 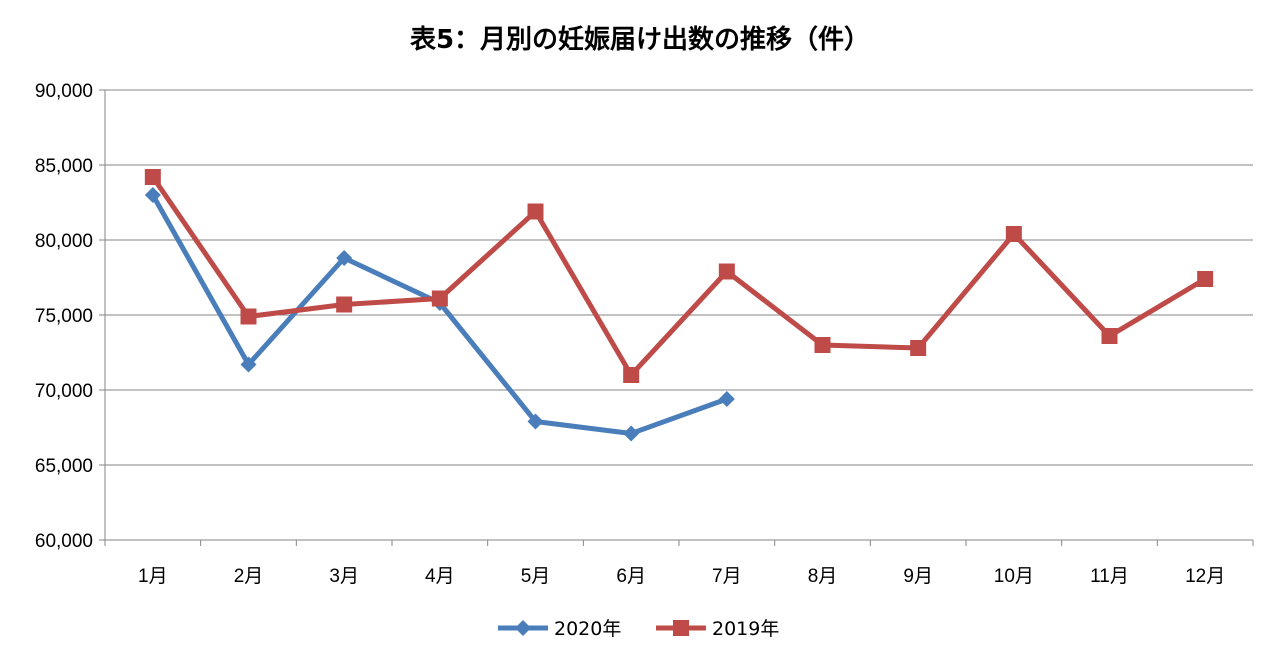 What do you see at coordinates (727, 576) in the screenshot?
I see `x-tick-label: 7月` at bounding box center [727, 576].